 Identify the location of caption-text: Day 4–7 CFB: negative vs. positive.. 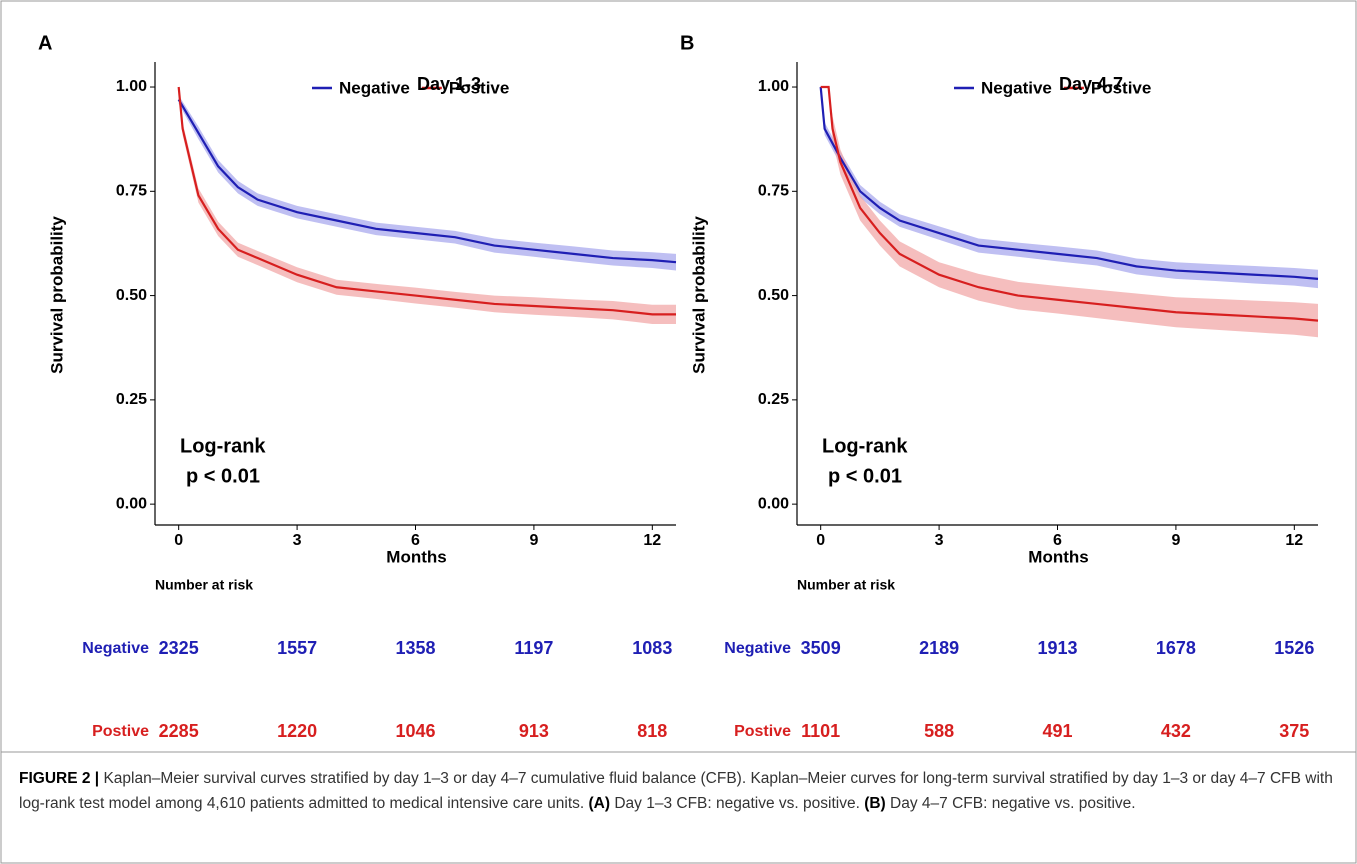
(1010, 803).